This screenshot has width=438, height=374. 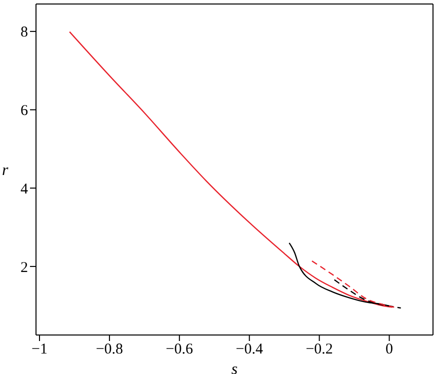 What do you see at coordinates (180, 350) in the screenshot?
I see `x-tick-label: −0.6` at bounding box center [180, 350].